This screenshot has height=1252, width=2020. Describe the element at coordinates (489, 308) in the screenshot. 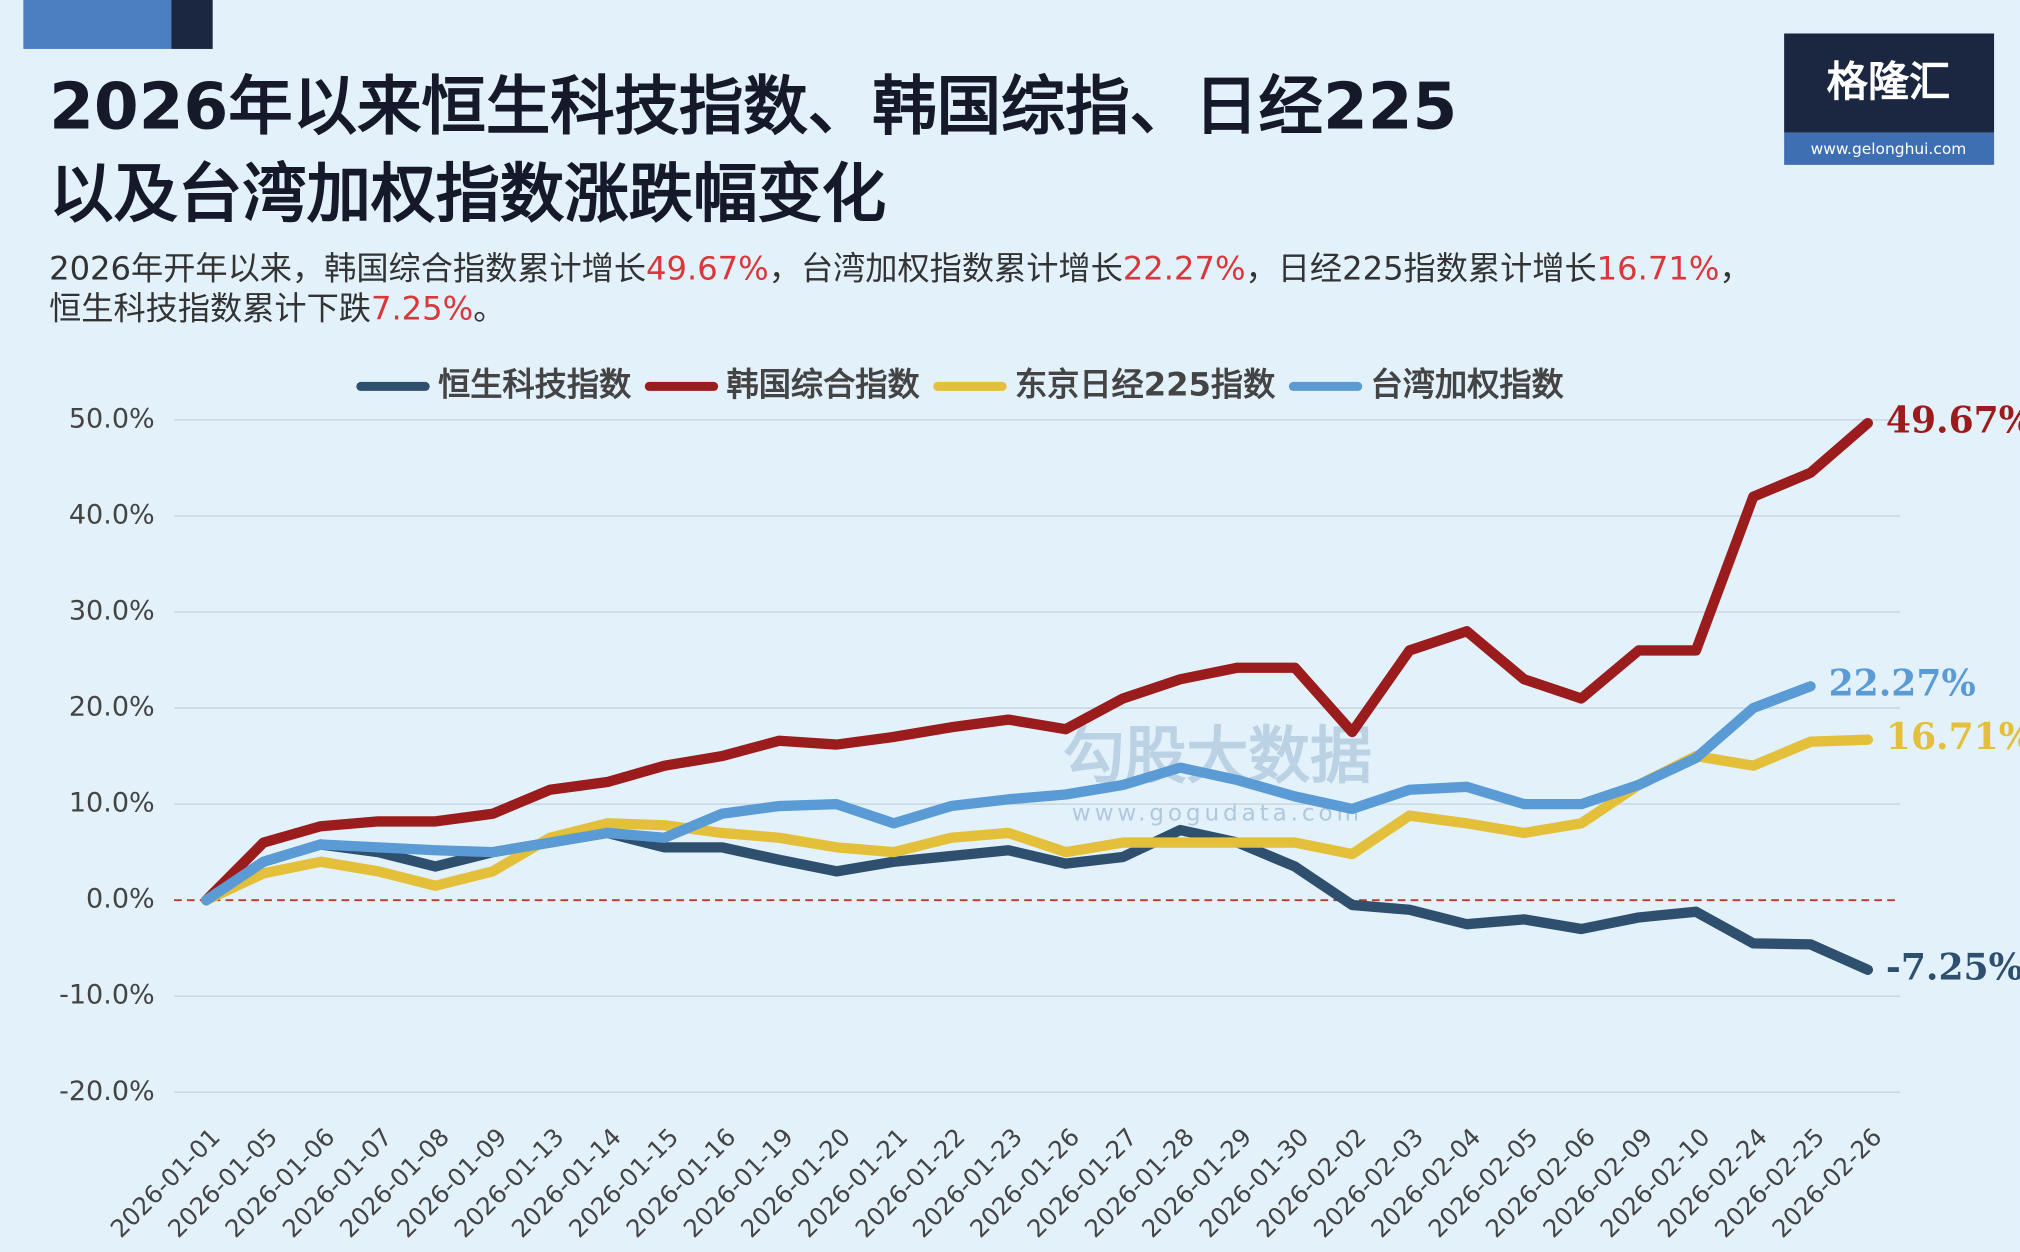

I see `subtitle-part: 。` at that location.